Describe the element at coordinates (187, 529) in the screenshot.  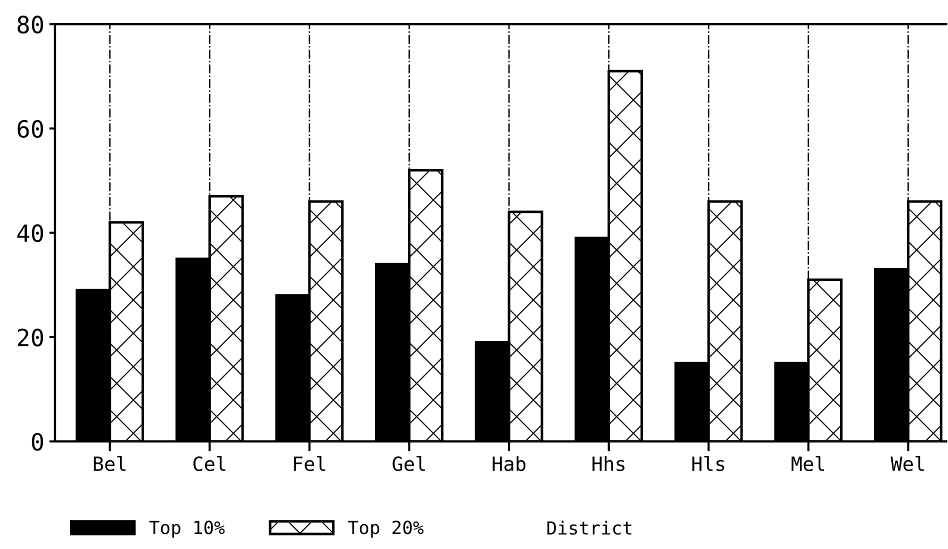
I see `legend-label: Top 10%` at that location.